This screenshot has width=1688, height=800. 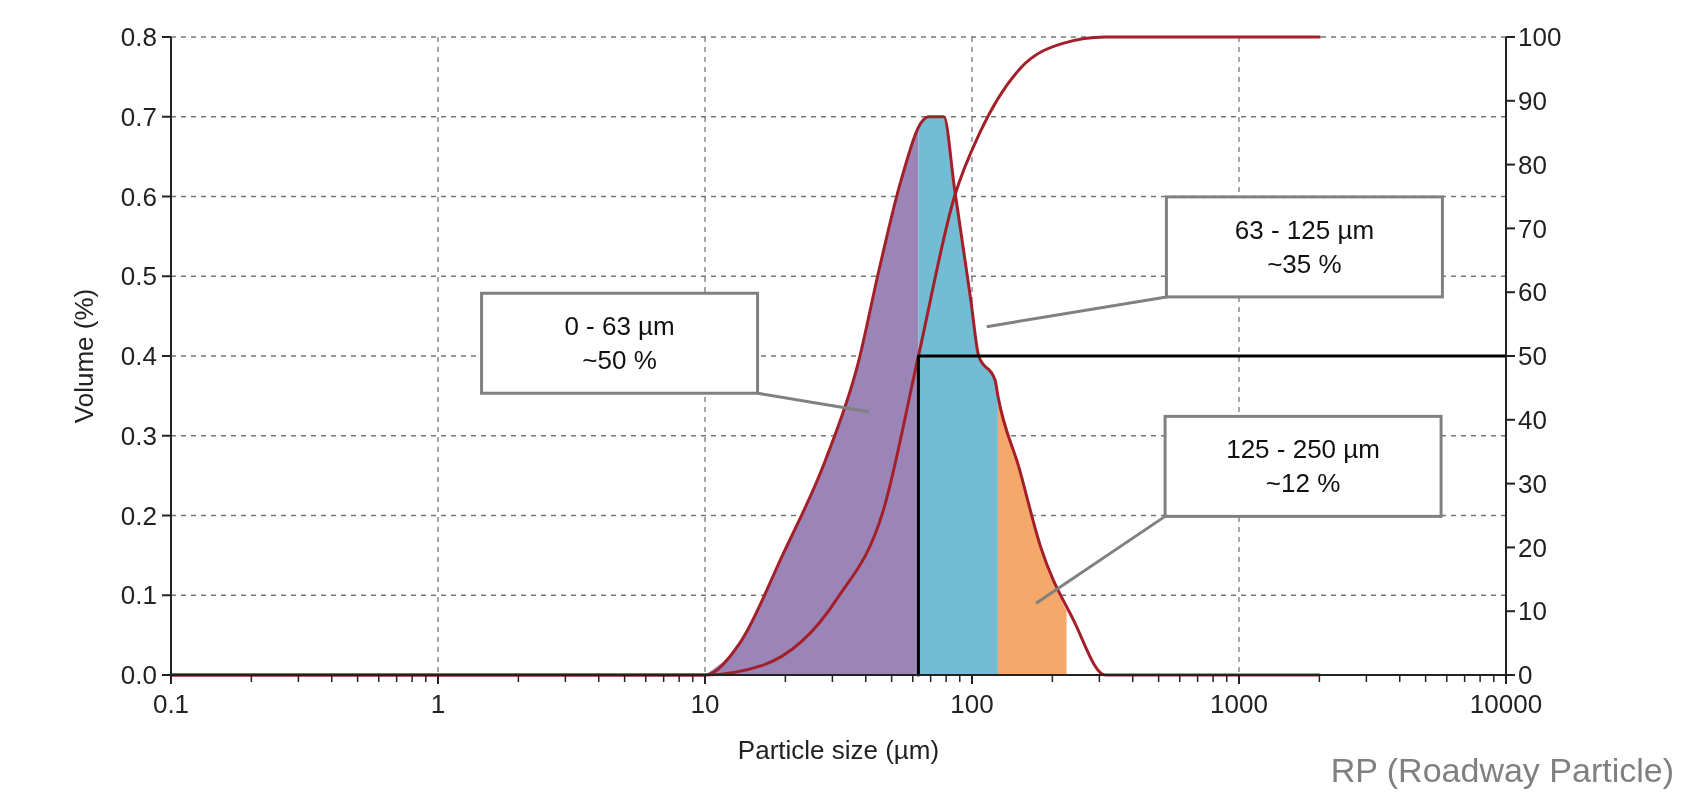 I want to click on x-tick-label: 1, so click(x=438, y=704).